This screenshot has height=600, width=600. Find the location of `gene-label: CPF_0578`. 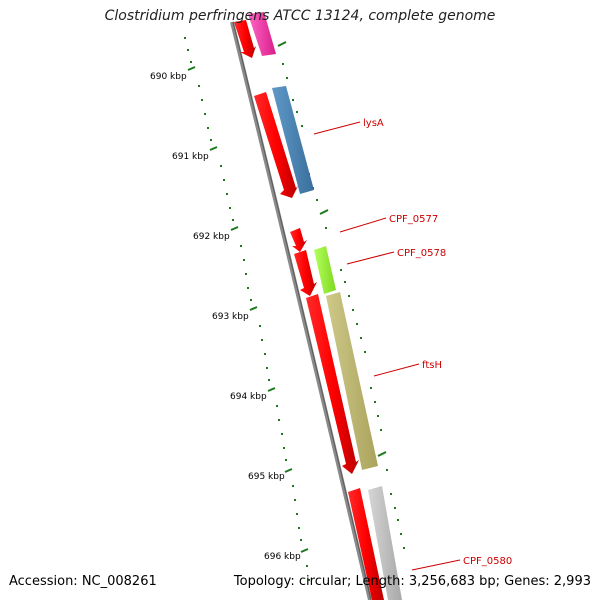

gene-label: CPF_0578 is located at coordinates (421, 253).